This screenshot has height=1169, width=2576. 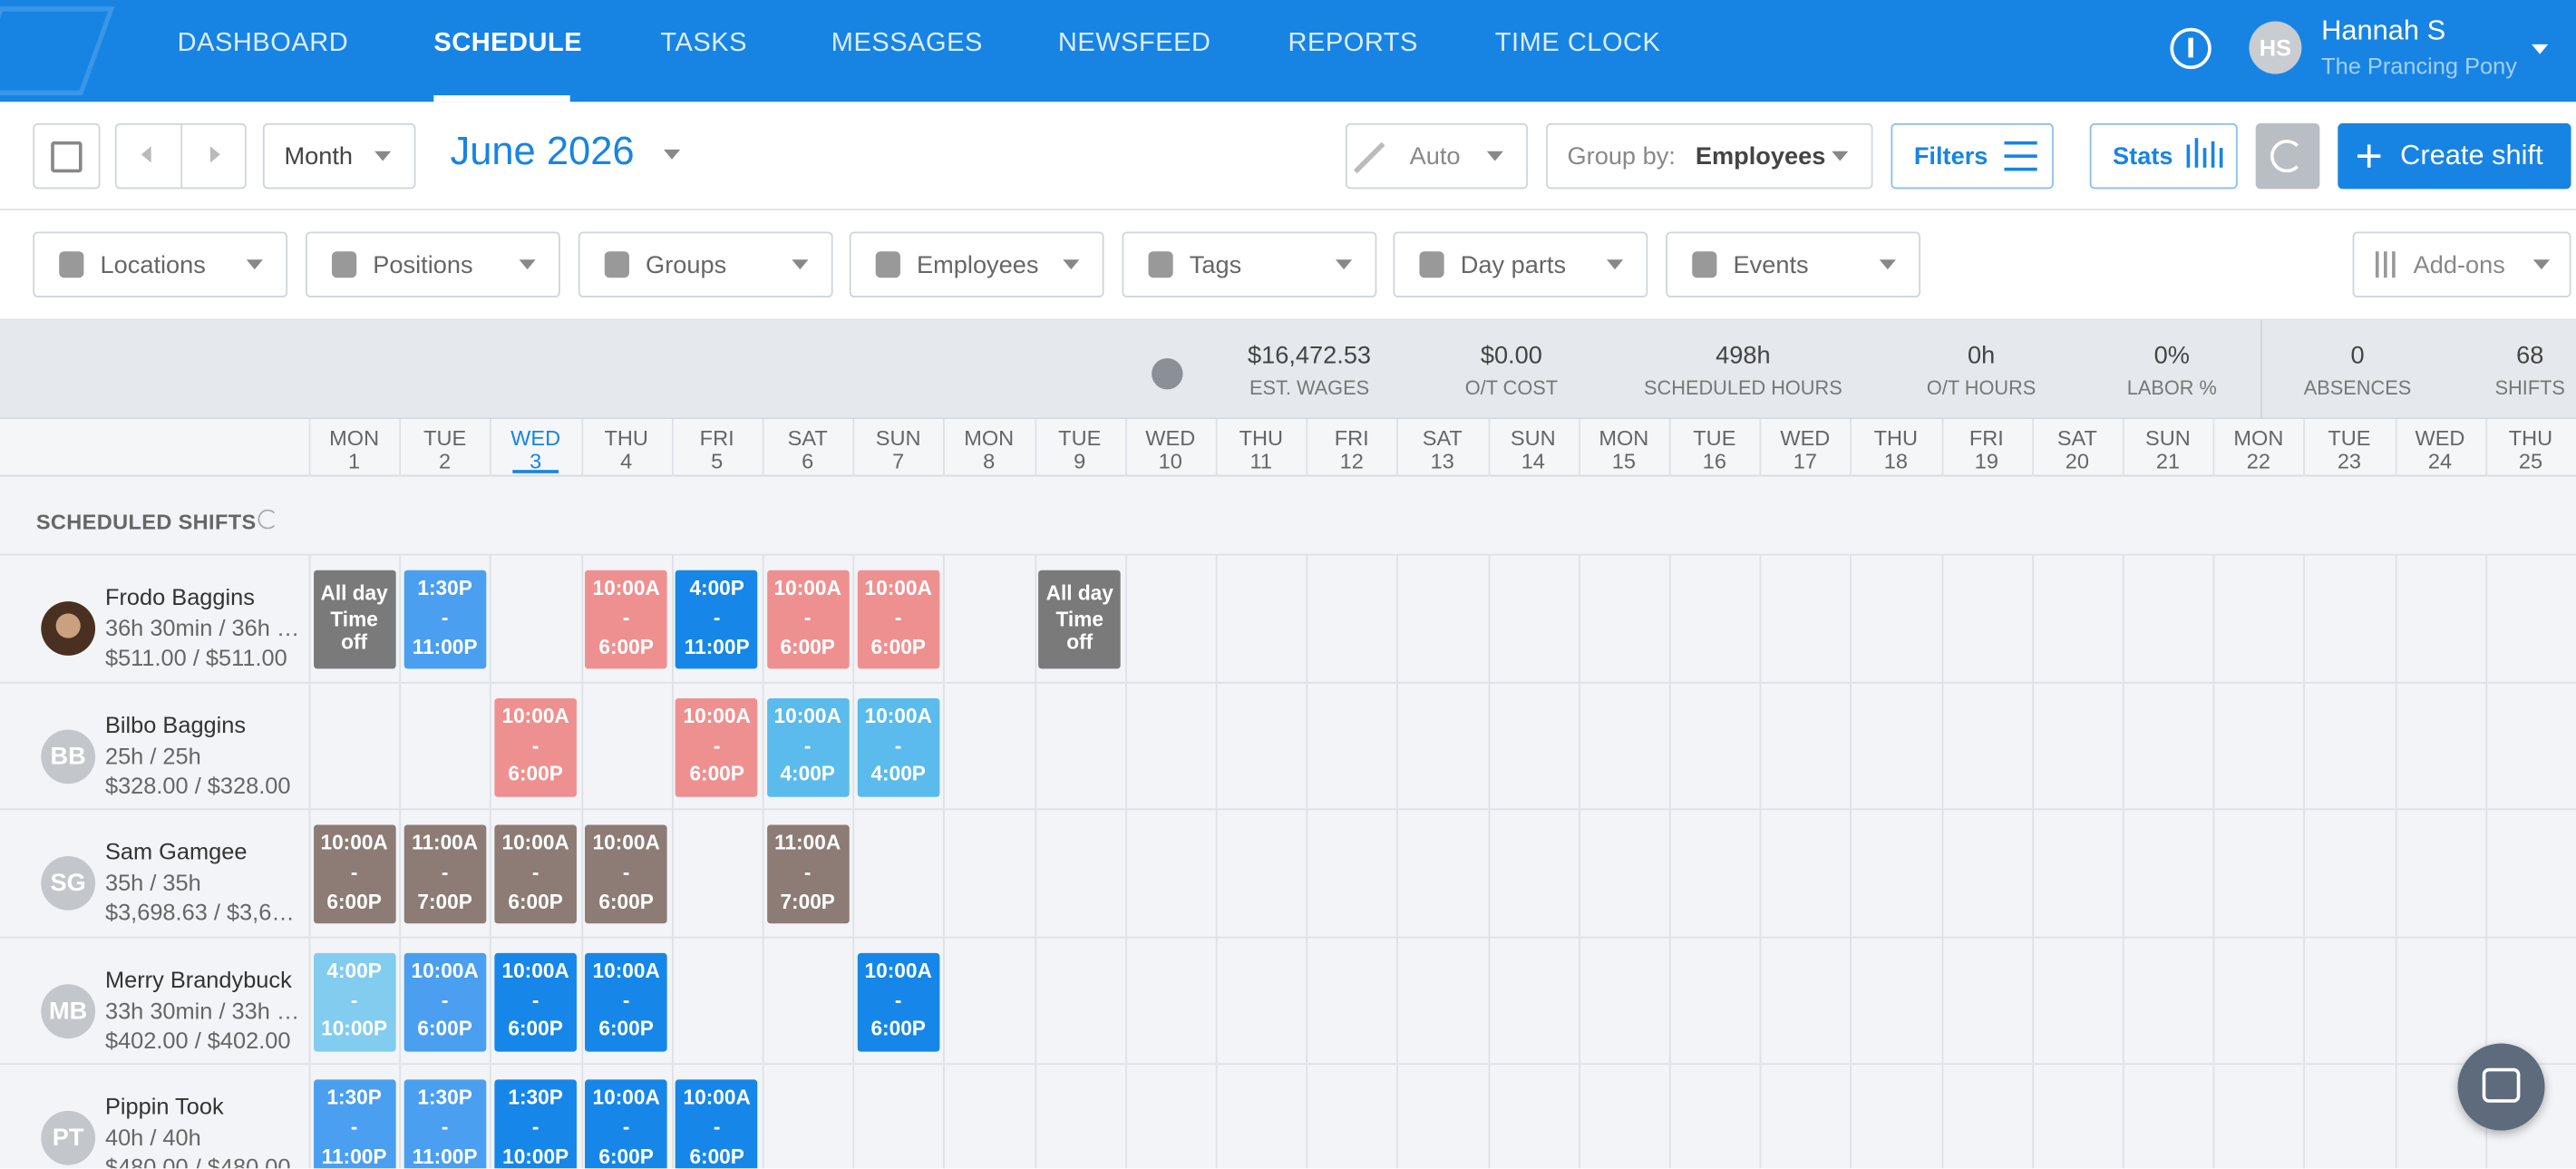 I want to click on shift-text: 10:00P, so click(x=354, y=1029).